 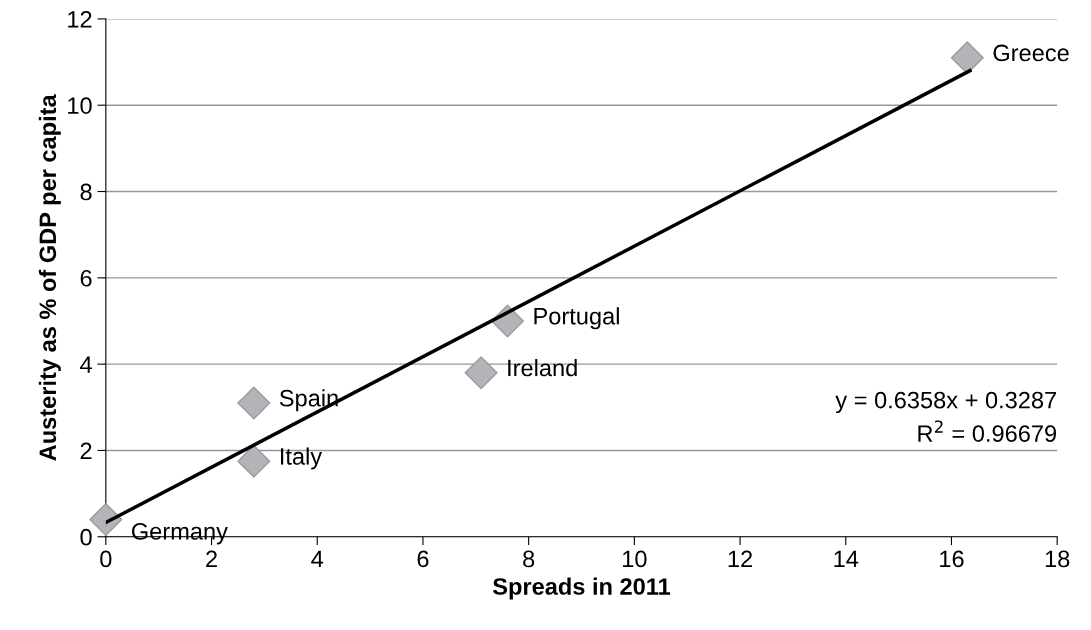 What do you see at coordinates (635, 559) in the screenshot?
I see `x-tick-label: 10` at bounding box center [635, 559].